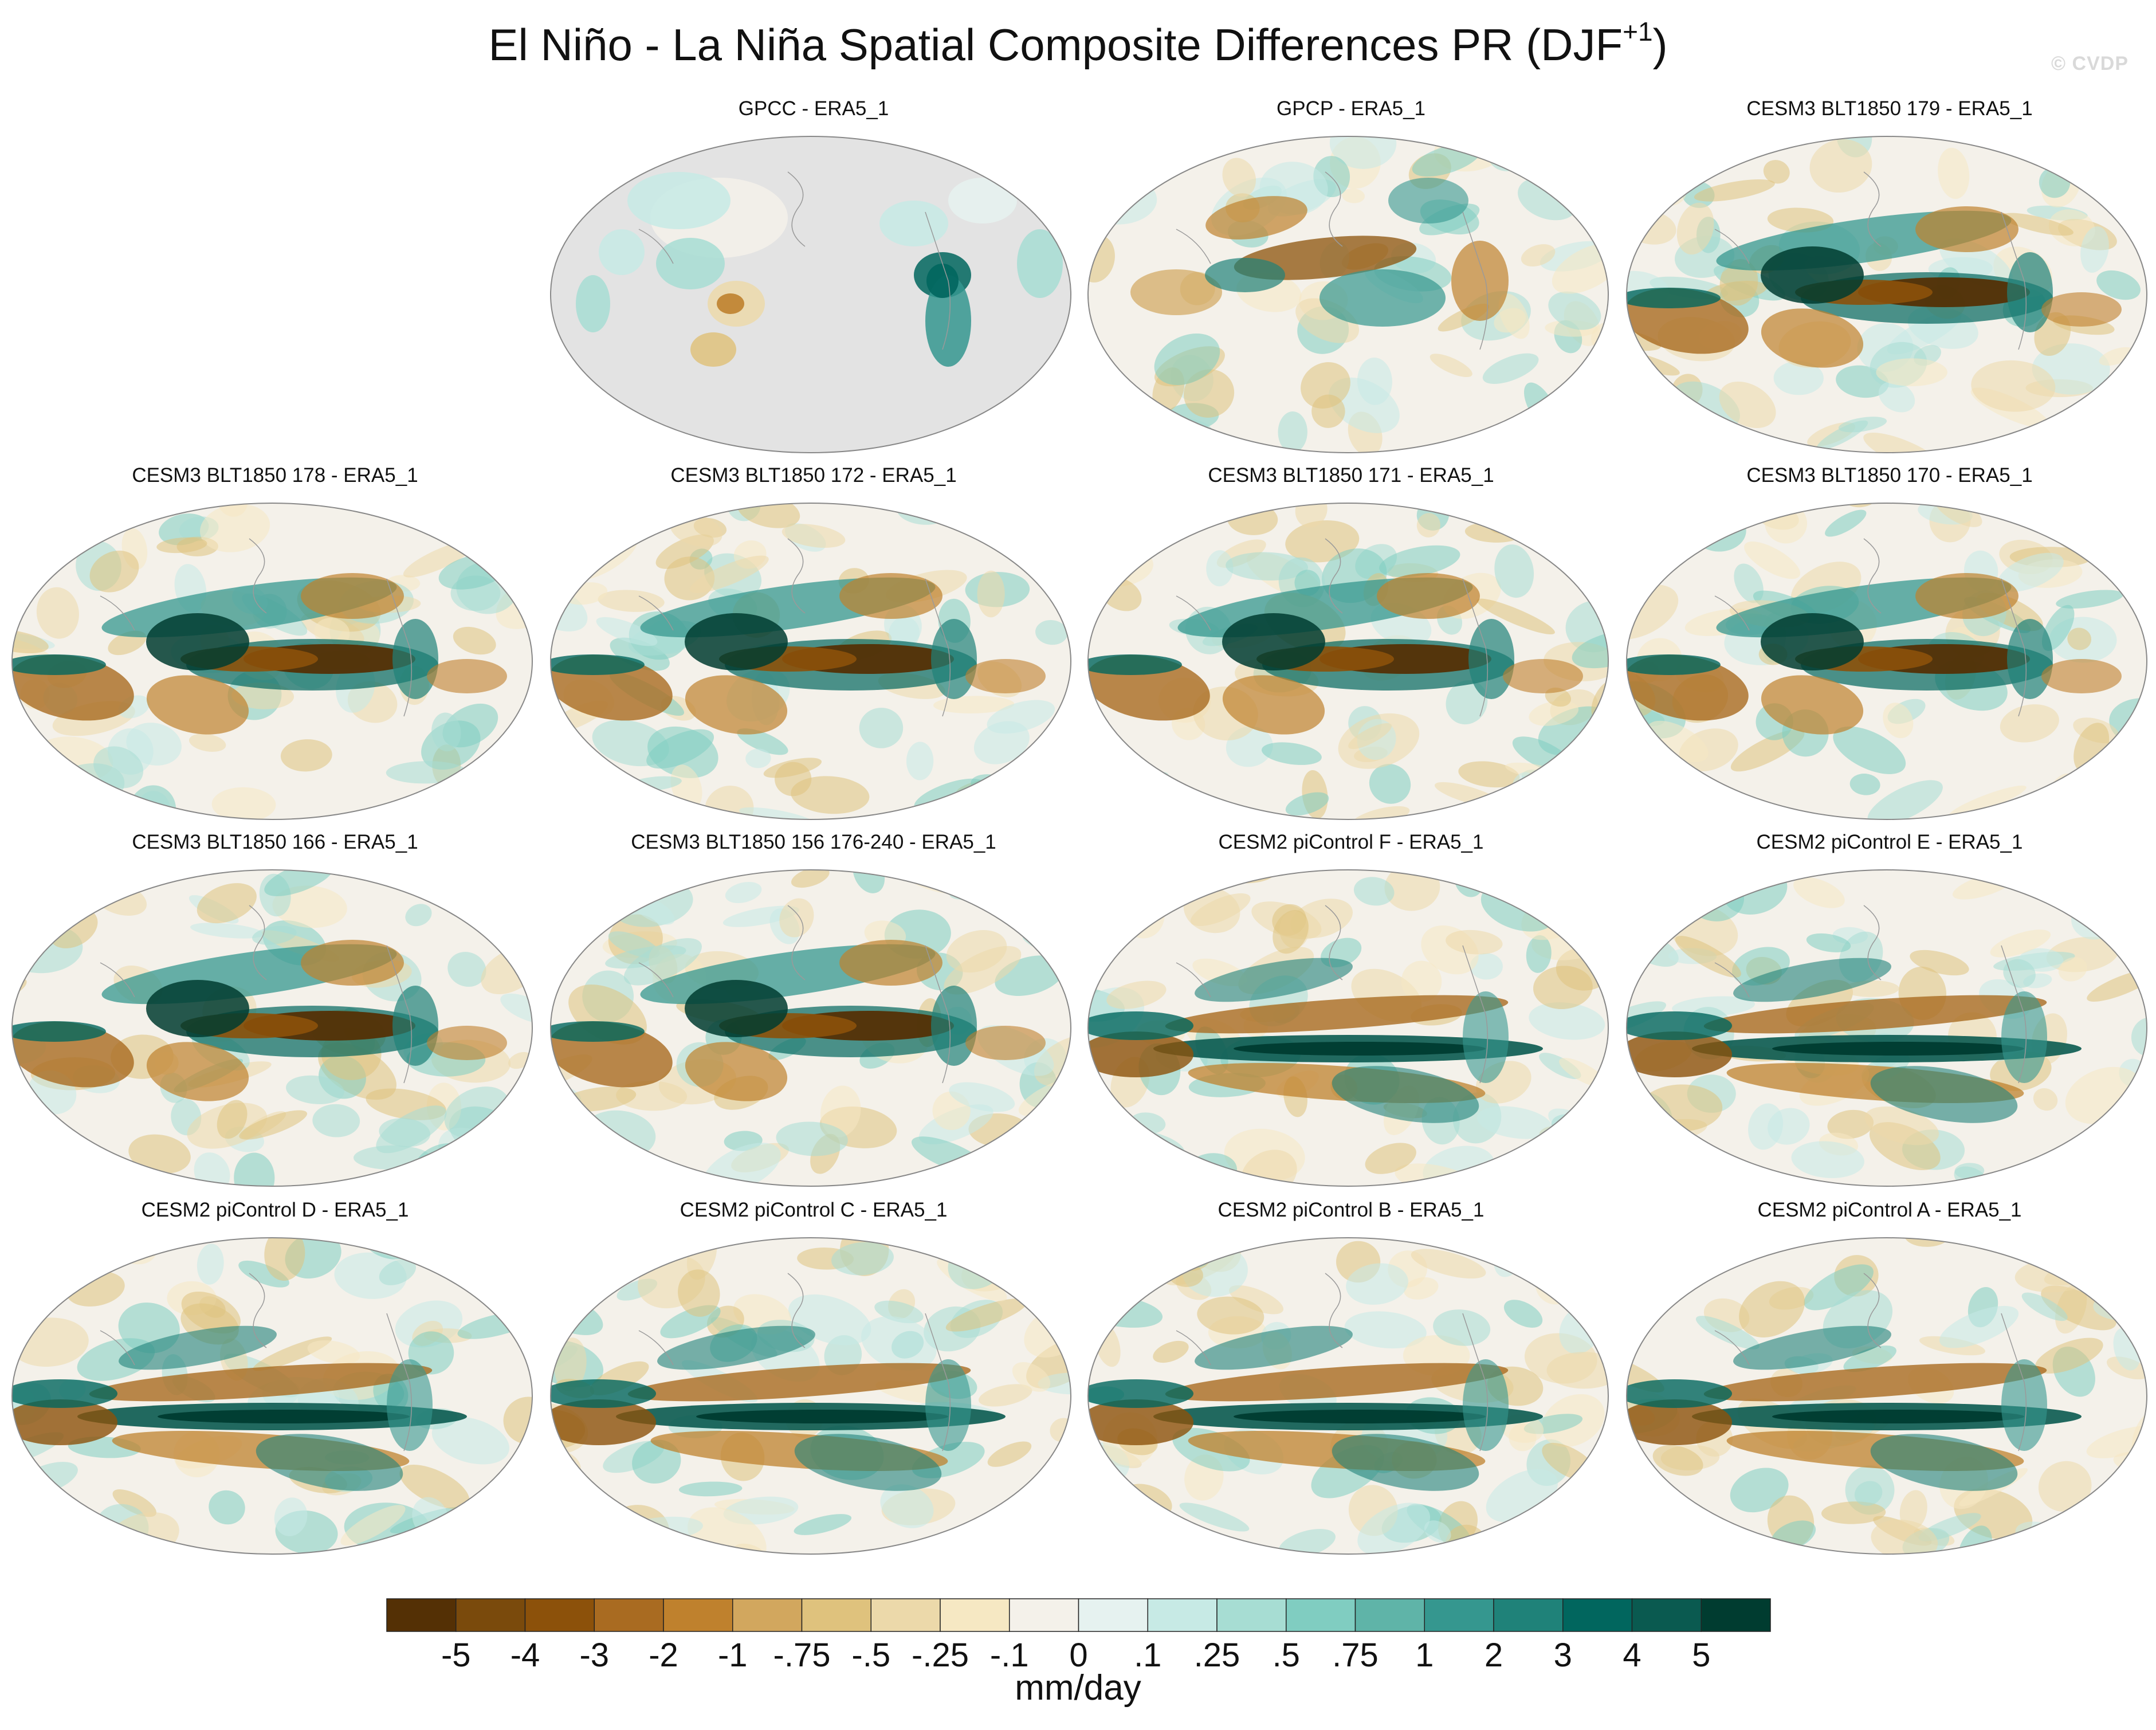 The height and width of the screenshot is (1730, 2156). What do you see at coordinates (940, 1655) in the screenshot?
I see `colorbar-tick-label: -.25` at bounding box center [940, 1655].